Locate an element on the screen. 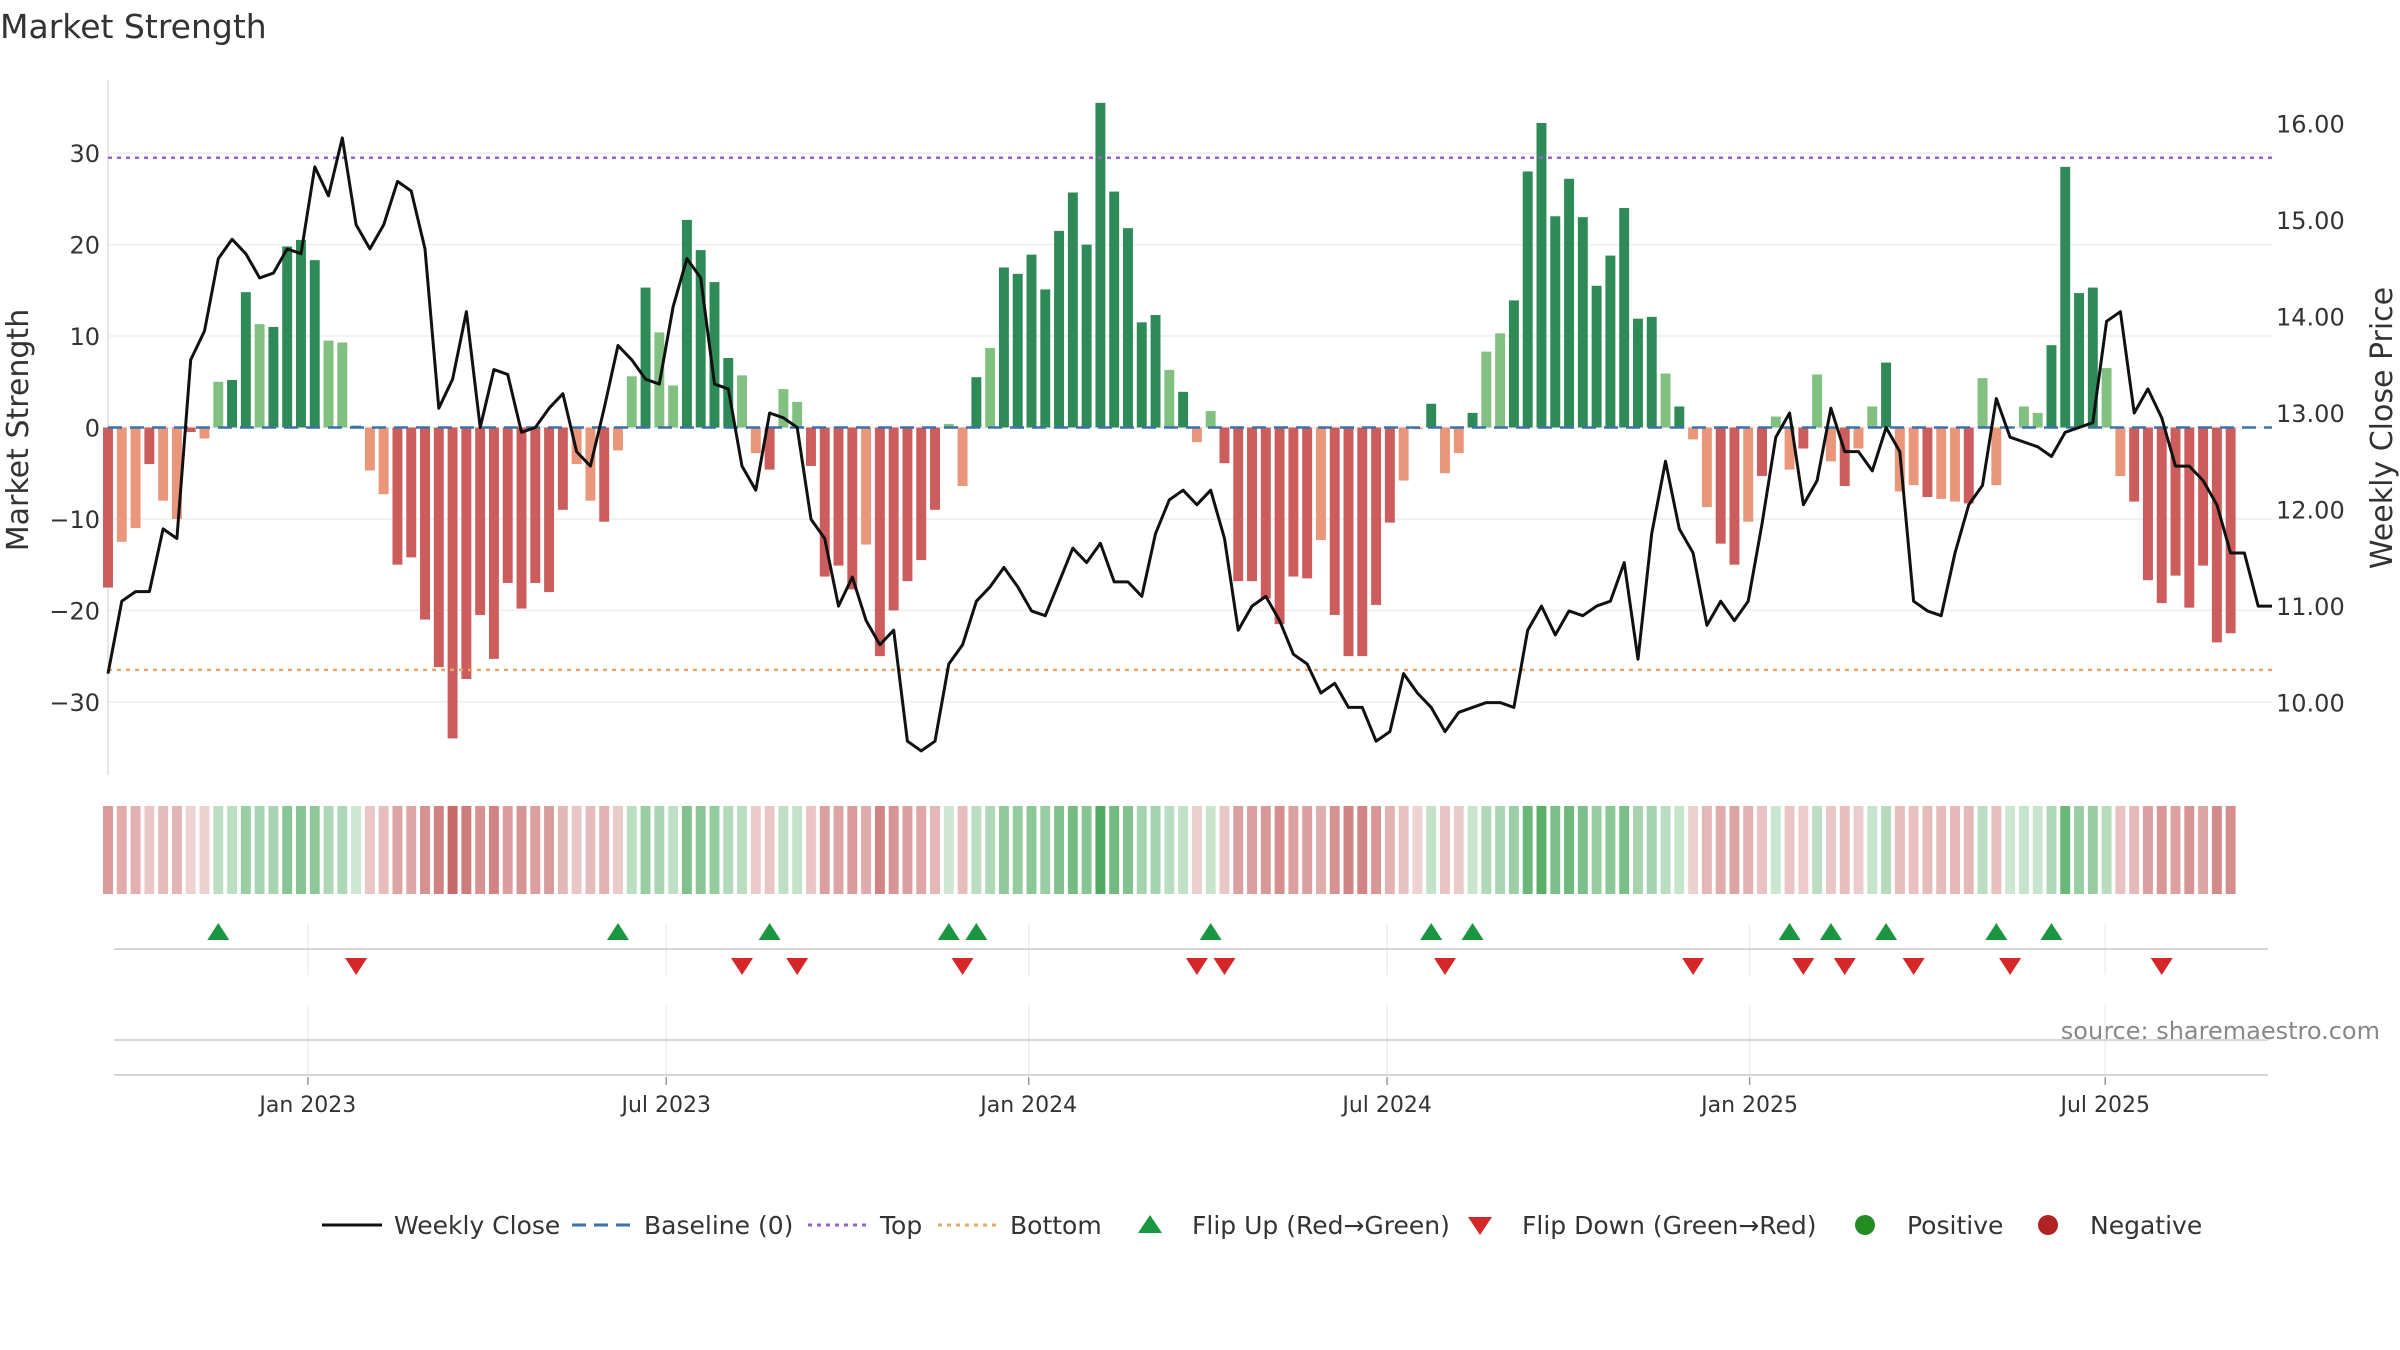 Image resolution: width=2400 pixels, height=1350 pixels. x-tick-label: Jul 2024 is located at coordinates (1386, 1105).